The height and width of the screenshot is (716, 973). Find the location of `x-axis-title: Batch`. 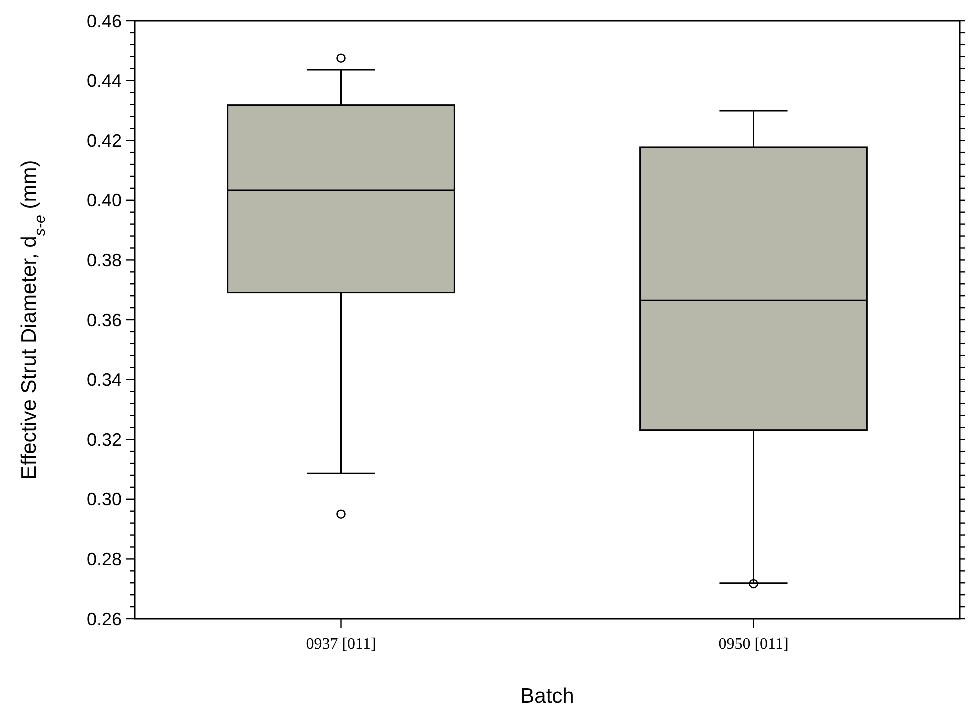

x-axis-title: Batch is located at coordinates (547, 696).